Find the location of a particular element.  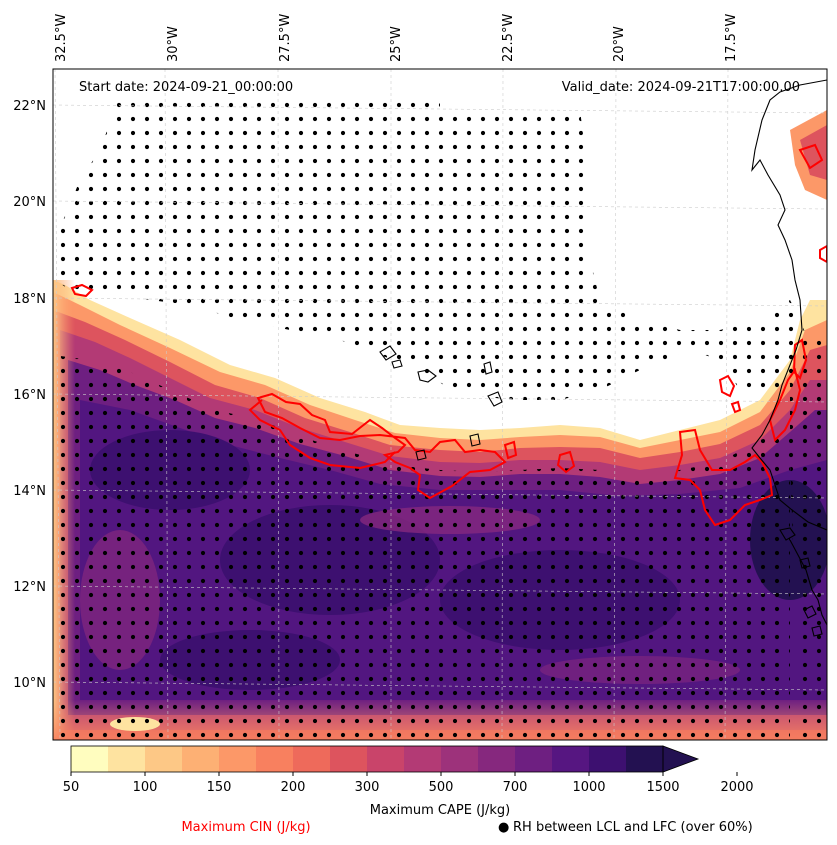

rh-stipple-east-coast is located at coordinates (808, 535).